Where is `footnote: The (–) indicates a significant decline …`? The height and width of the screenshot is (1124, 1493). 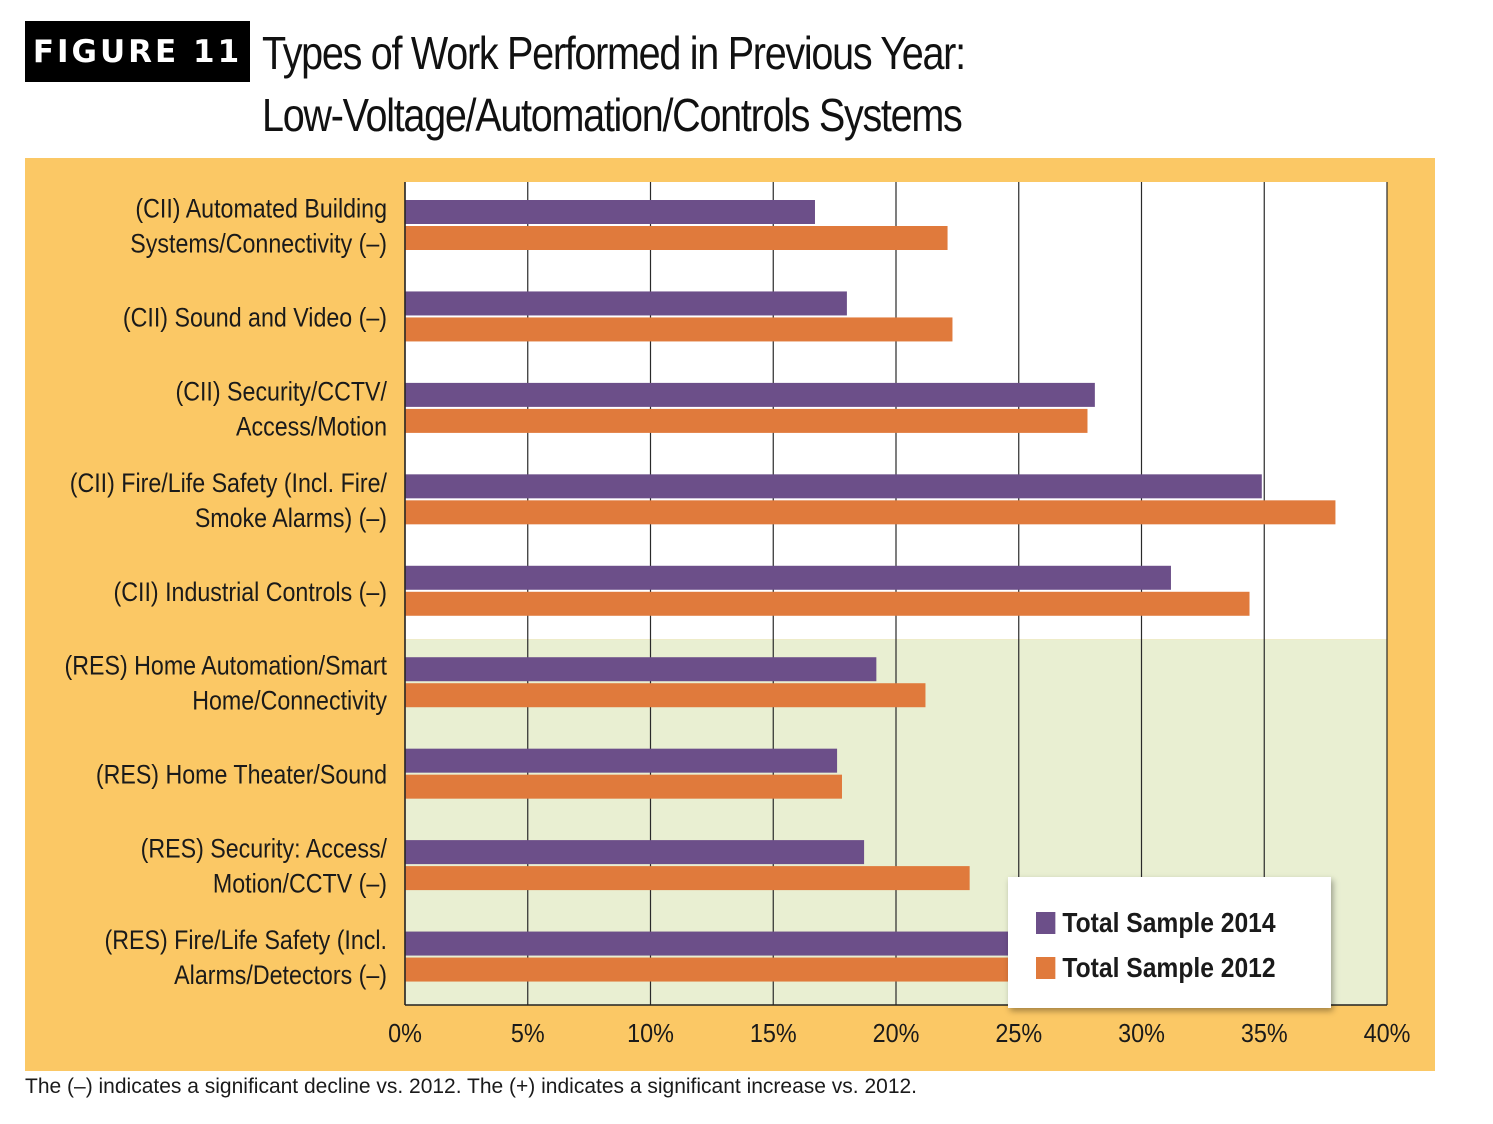 footnote: The (–) indicates a significant decline … is located at coordinates (471, 1086).